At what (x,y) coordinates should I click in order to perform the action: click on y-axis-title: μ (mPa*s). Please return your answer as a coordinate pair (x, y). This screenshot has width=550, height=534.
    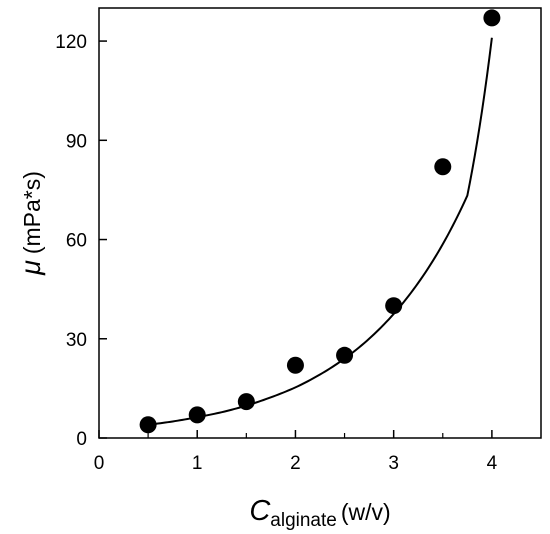
    Looking at the image, I should click on (31, 223).